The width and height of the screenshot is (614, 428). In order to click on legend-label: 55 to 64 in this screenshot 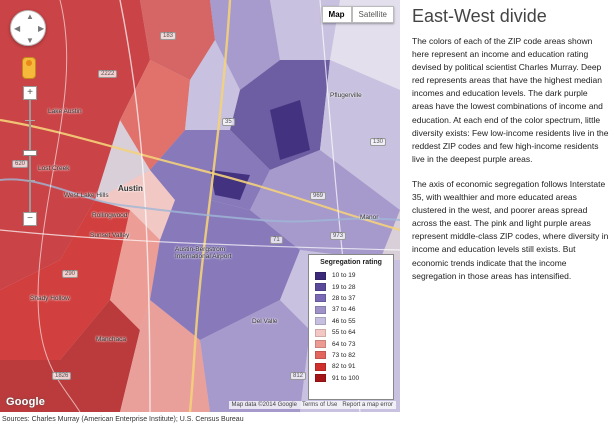, I will do `click(344, 333)`.